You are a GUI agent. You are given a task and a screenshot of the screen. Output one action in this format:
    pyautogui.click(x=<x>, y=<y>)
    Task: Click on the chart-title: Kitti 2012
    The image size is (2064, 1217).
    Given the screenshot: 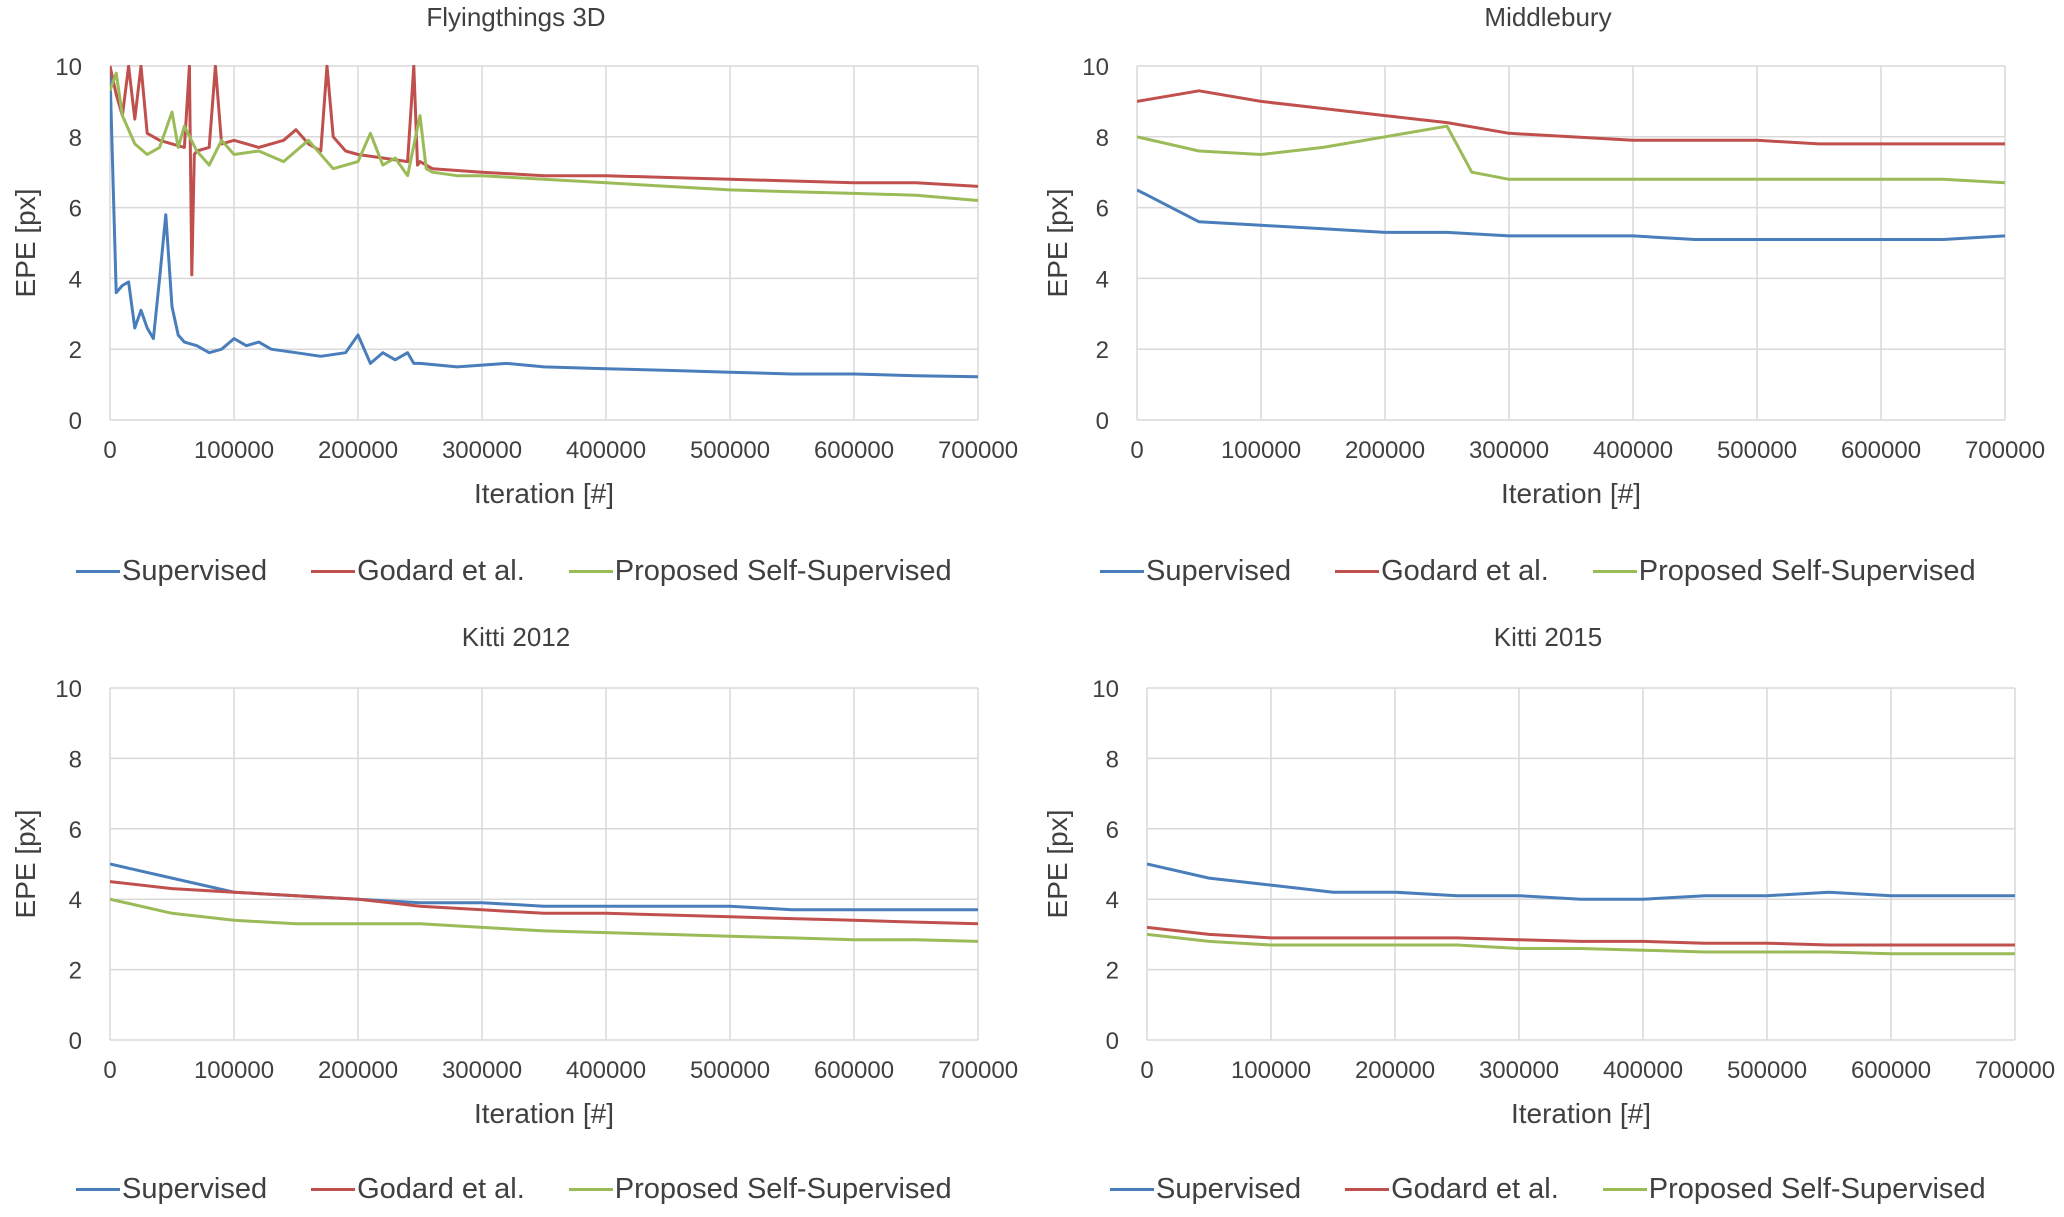 What is the action you would take?
    pyautogui.click(x=516, y=637)
    